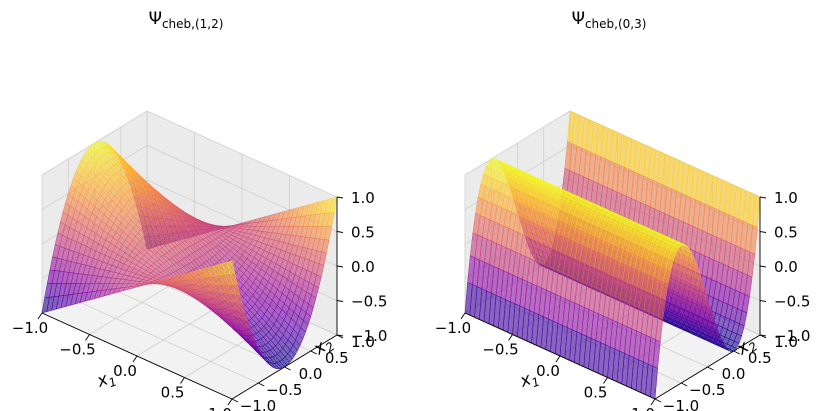  I want to click on plot-1-title: Ψcheb,(1,2), so click(186, 20).